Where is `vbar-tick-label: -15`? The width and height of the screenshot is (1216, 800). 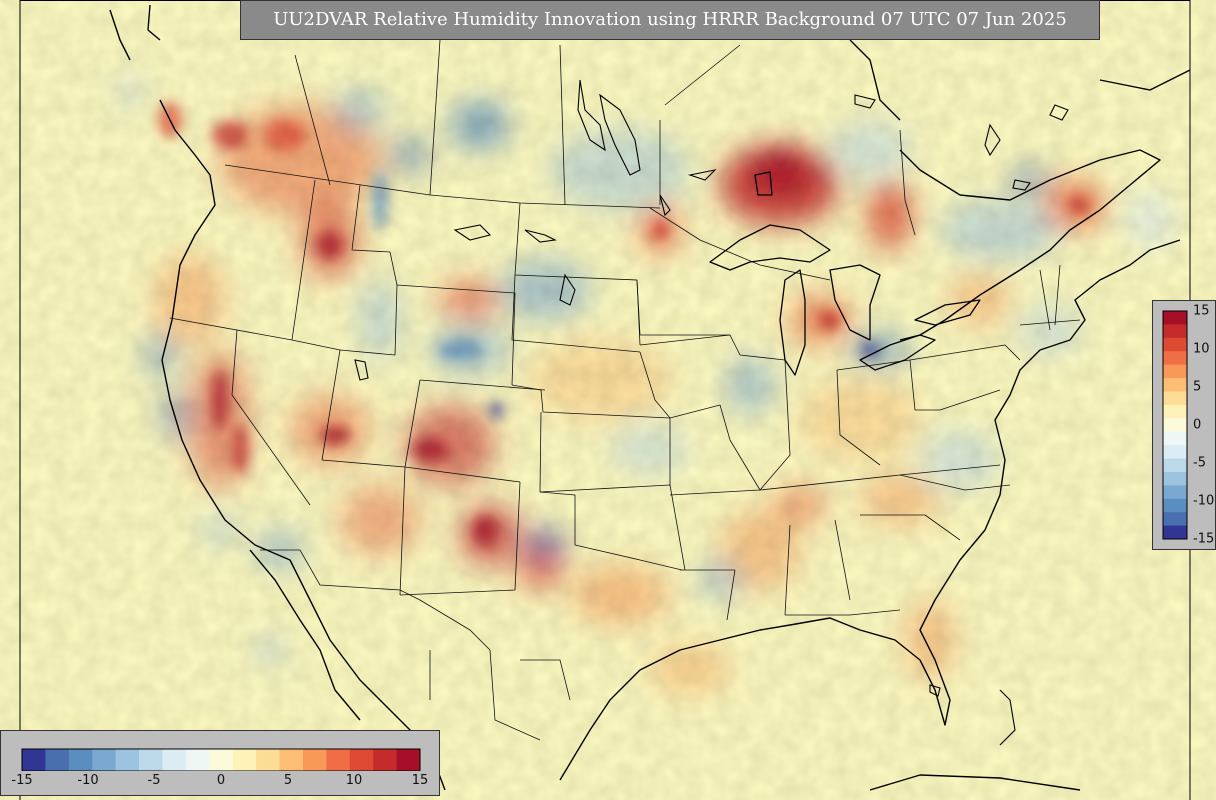
vbar-tick-label: -15 is located at coordinates (1204, 539).